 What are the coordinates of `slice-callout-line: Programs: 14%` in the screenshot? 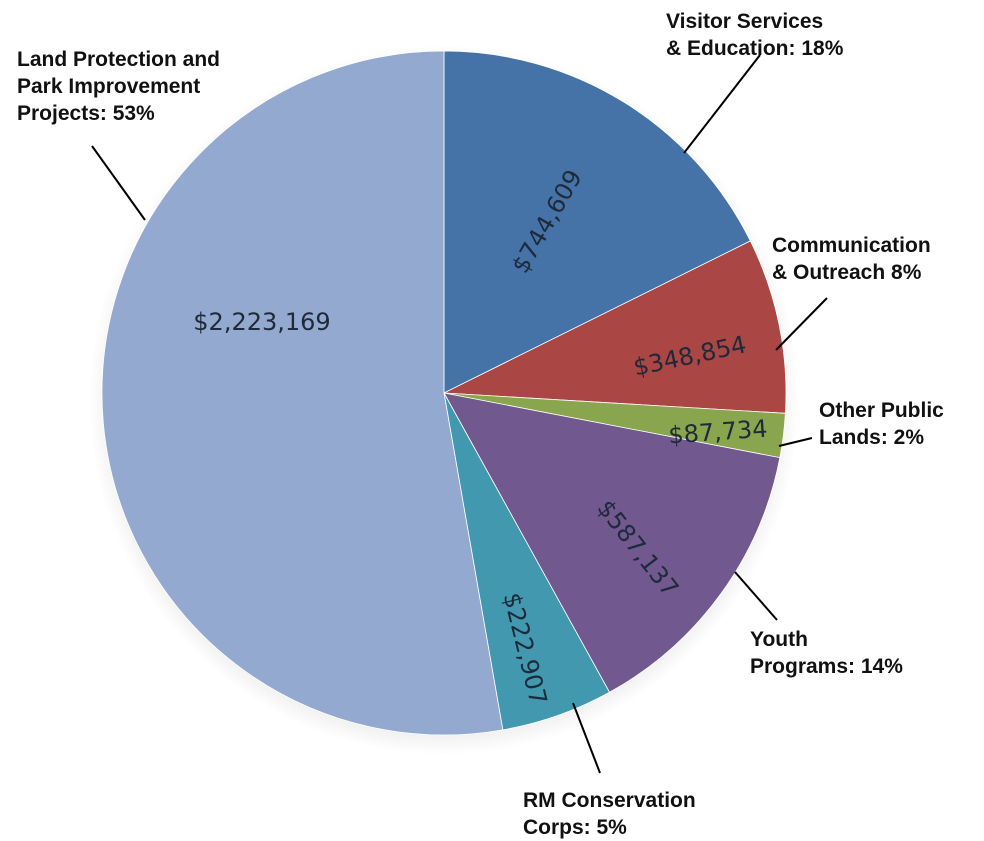 It's located at (826, 666).